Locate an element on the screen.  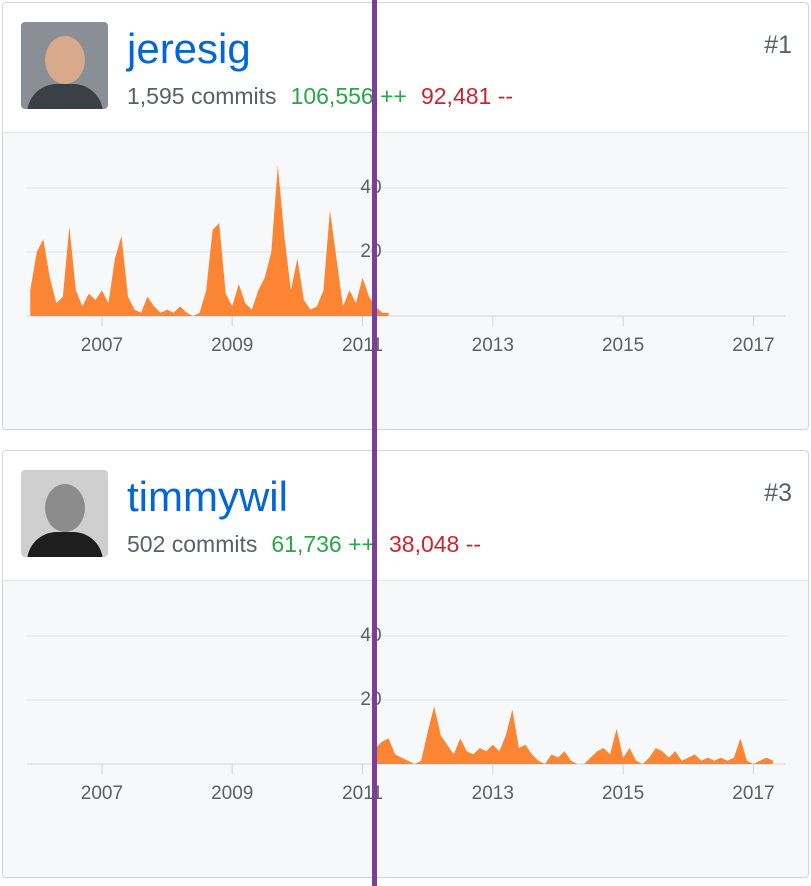
deletions: 38,048 -- is located at coordinates (435, 544).